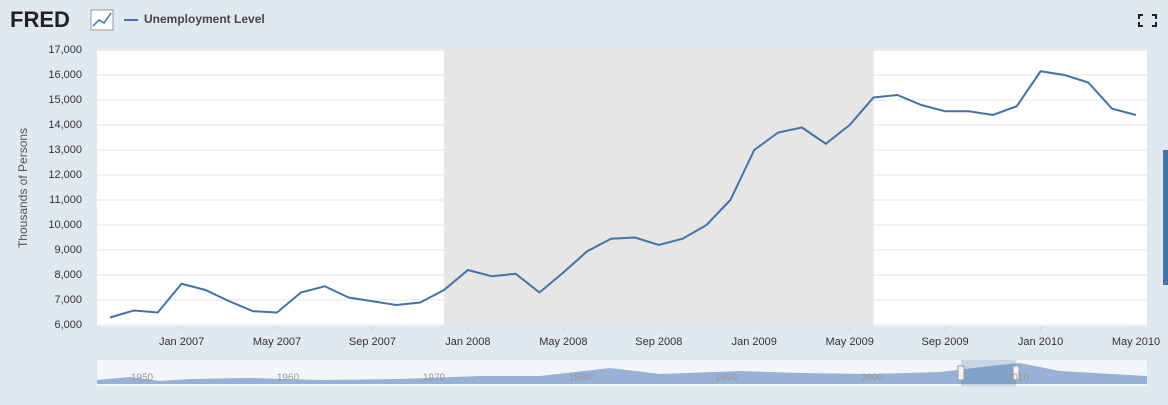 Image resolution: width=1168 pixels, height=405 pixels. I want to click on x-tick-label: May 2008, so click(563, 342).